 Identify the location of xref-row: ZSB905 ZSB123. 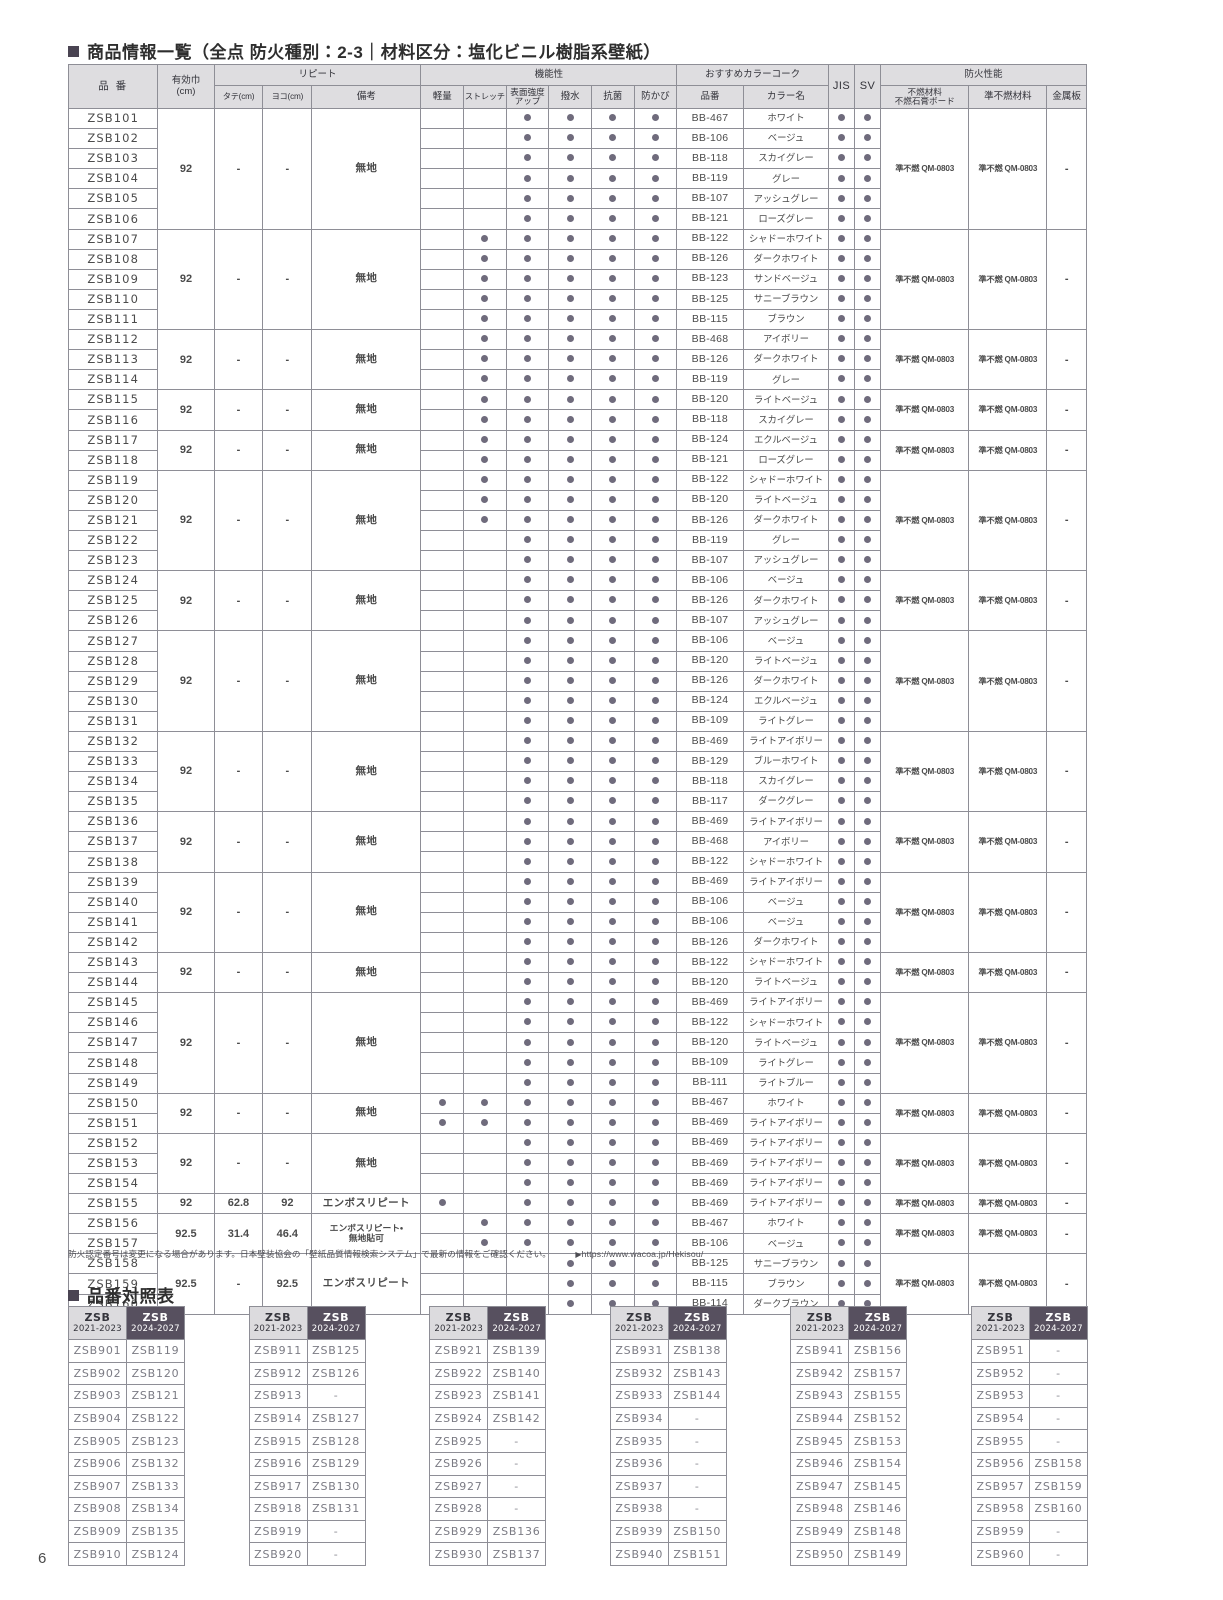
(126, 1441).